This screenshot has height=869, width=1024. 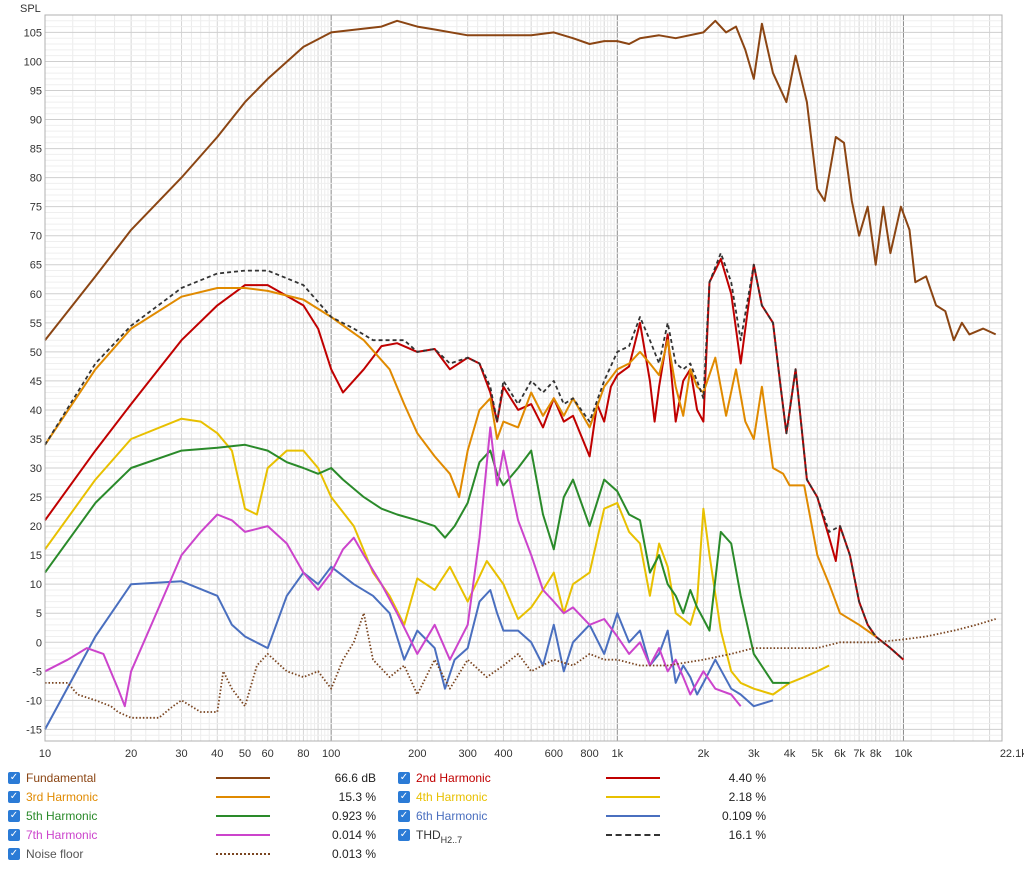 What do you see at coordinates (36, 411) in the screenshot?
I see `y-tick-label: 40` at bounding box center [36, 411].